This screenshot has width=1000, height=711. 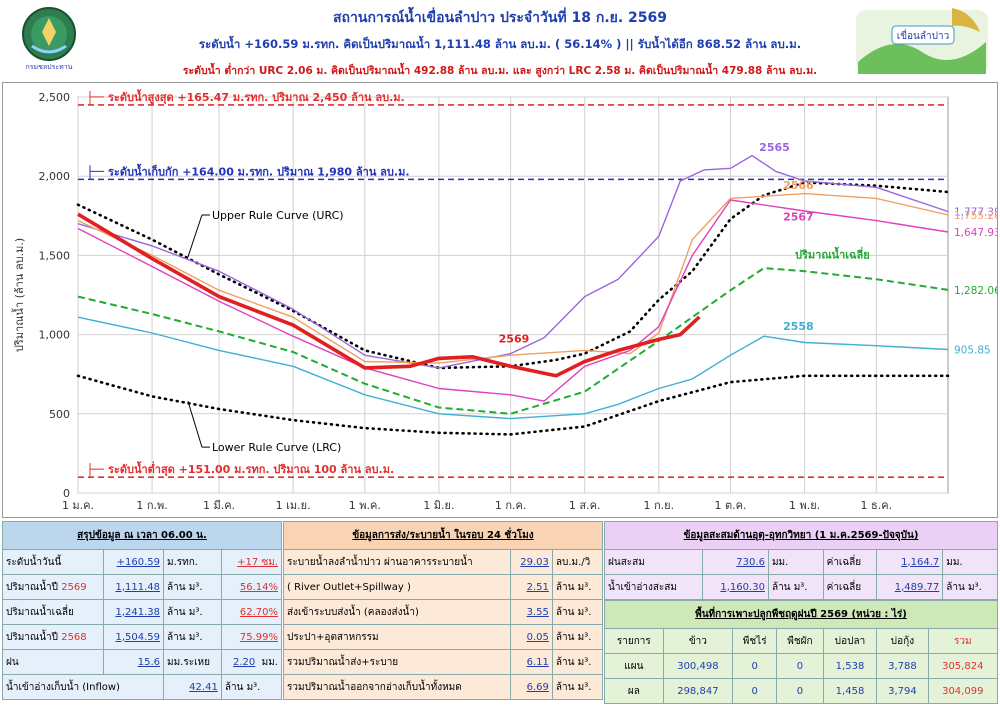 What do you see at coordinates (731, 505) in the screenshot?
I see `x-tick-label: 1 ต.ค.` at bounding box center [731, 505].